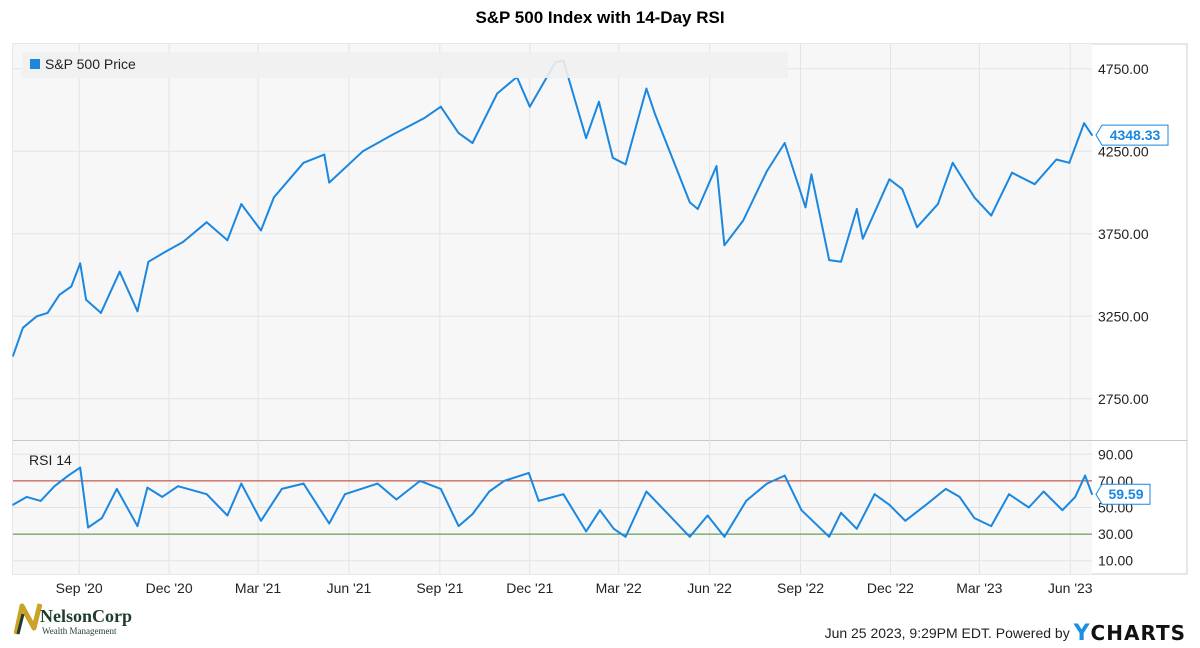  I want to click on rsi-legend-label: RSI 14, so click(50, 460).